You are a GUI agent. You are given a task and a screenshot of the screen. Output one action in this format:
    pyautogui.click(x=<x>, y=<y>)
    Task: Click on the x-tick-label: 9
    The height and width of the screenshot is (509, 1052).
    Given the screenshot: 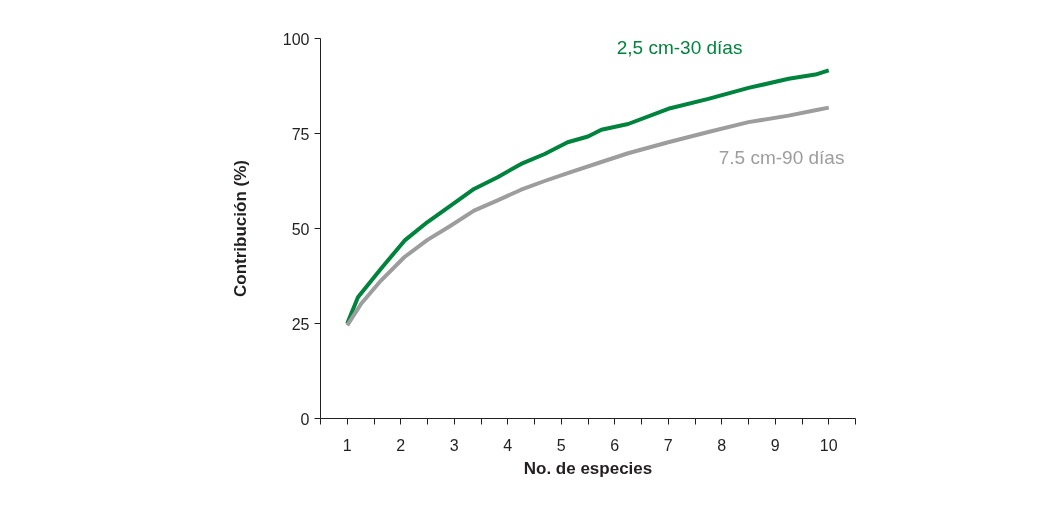 What is the action you would take?
    pyautogui.click(x=775, y=445)
    